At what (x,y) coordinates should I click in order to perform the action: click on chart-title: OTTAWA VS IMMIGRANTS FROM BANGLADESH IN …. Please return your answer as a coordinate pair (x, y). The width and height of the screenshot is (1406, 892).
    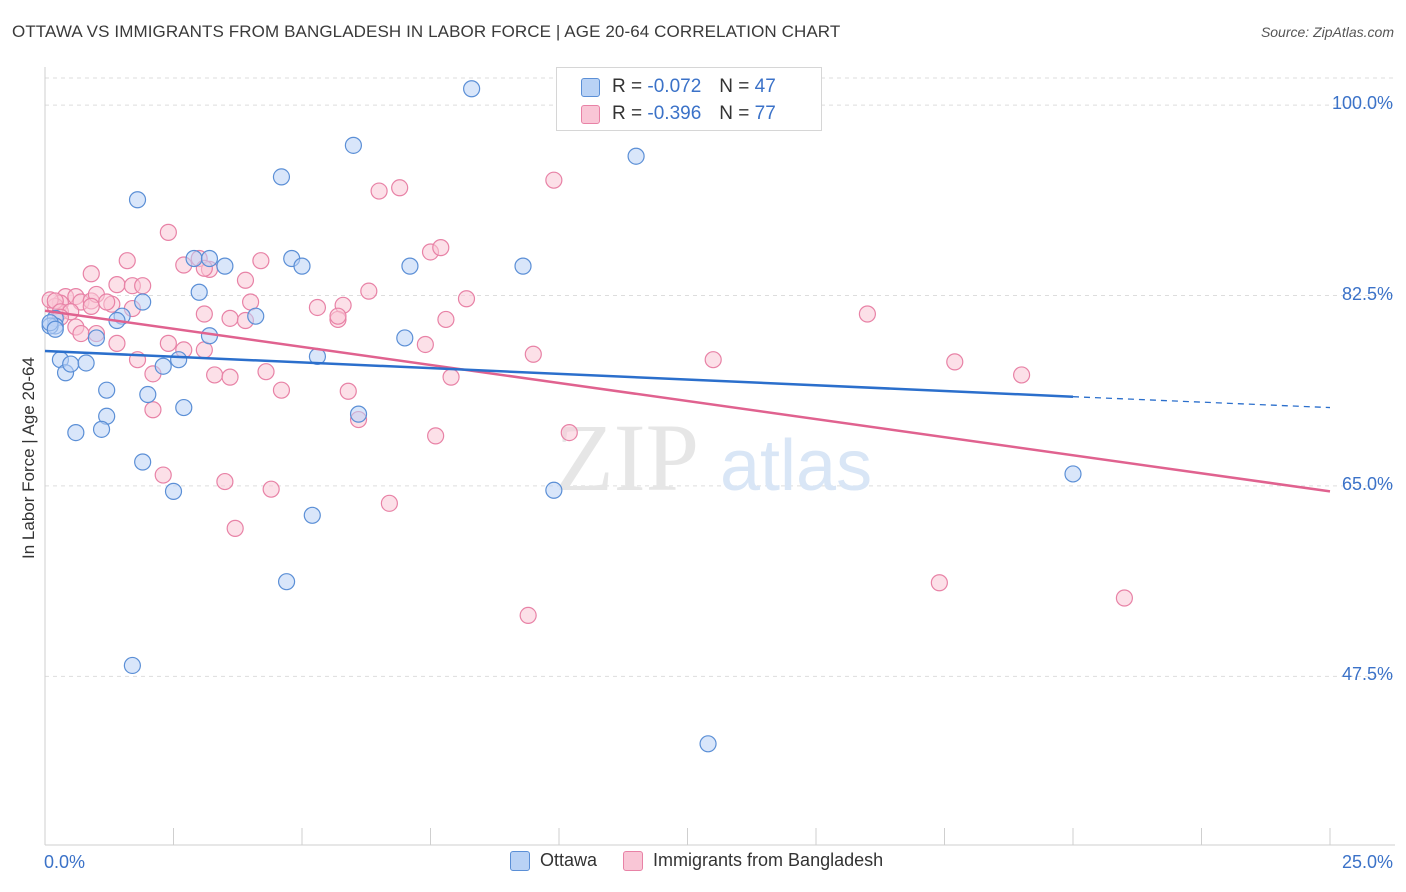
    Looking at the image, I should click on (426, 31).